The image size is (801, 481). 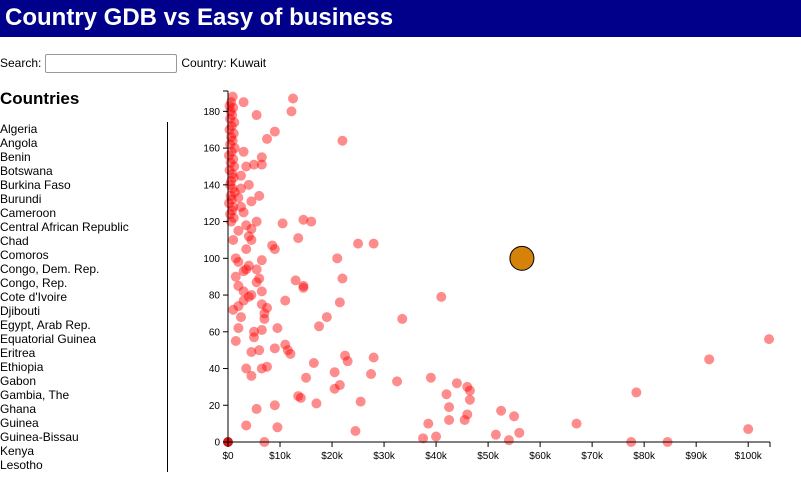 I want to click on country-list-item: Gabon, so click(x=18, y=381).